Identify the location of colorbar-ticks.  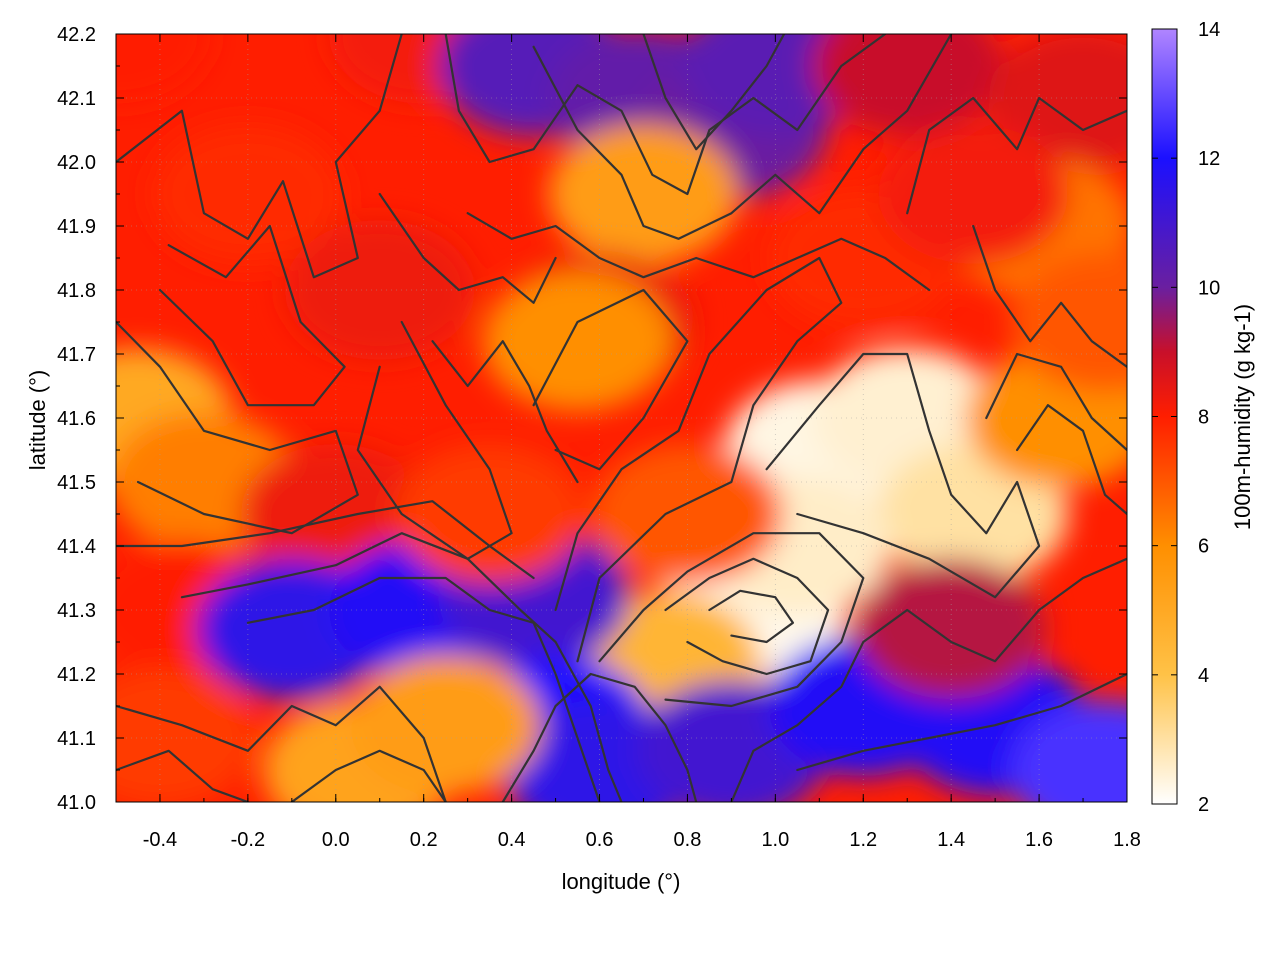
(1164, 416).